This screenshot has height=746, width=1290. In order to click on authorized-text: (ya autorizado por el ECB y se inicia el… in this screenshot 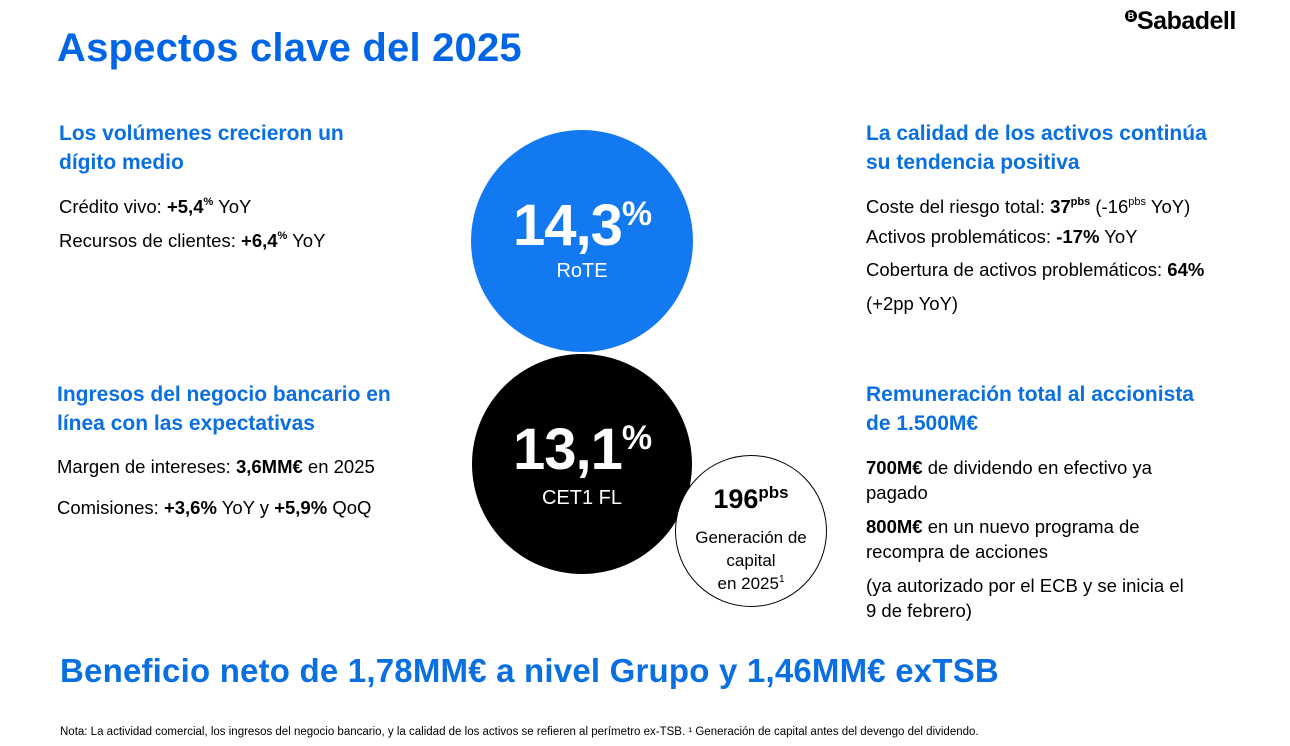, I will do `click(1025, 598)`.